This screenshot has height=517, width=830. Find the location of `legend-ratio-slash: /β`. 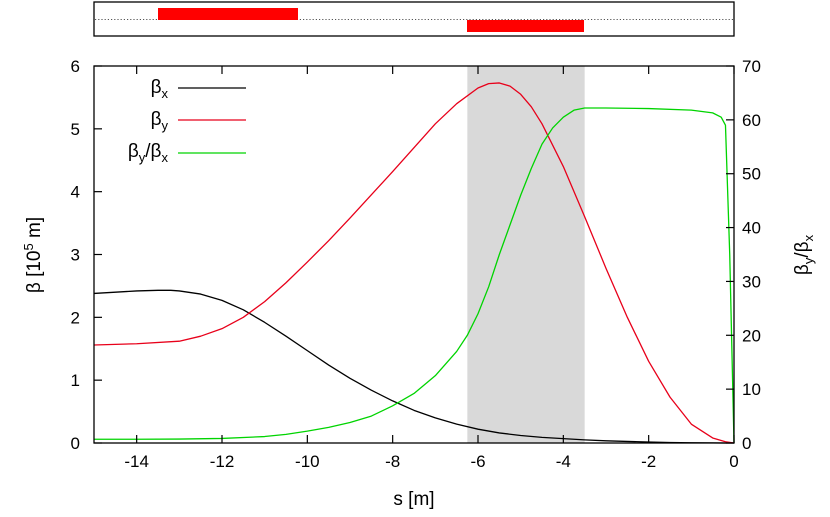

legend-ratio-slash: /β is located at coordinates (153, 151).